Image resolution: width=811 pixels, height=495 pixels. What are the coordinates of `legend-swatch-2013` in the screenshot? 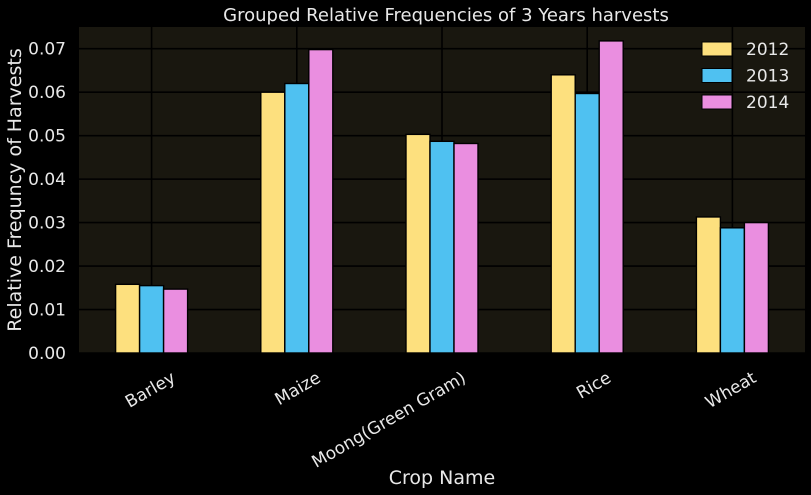 It's located at (717, 75).